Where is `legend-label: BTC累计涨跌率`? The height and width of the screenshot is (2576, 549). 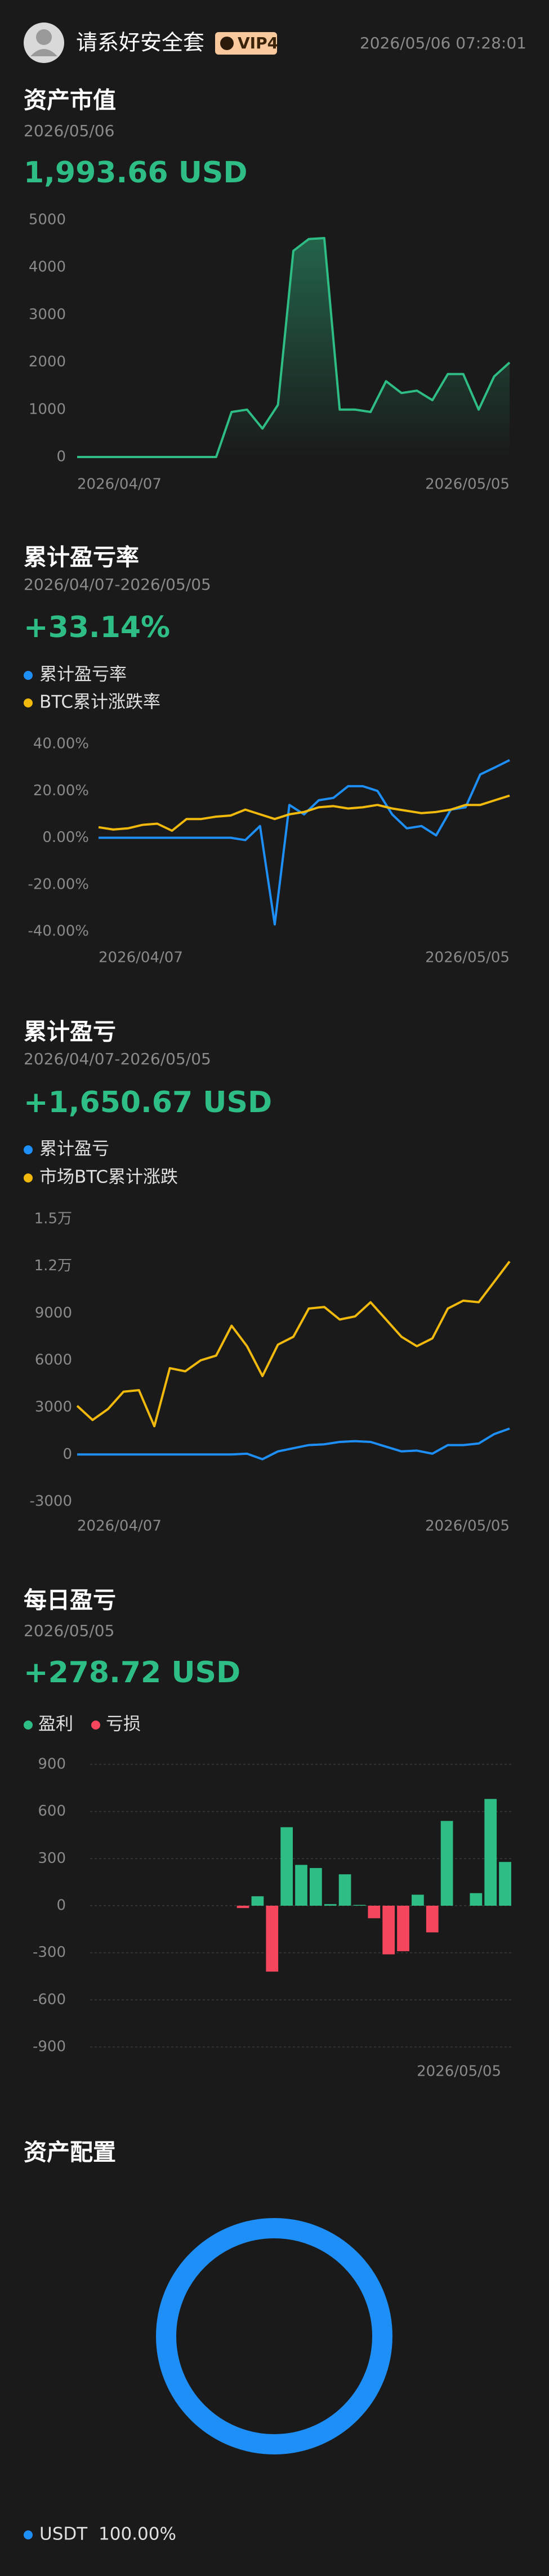
legend-label: BTC累计涨跌率 is located at coordinates (99, 702).